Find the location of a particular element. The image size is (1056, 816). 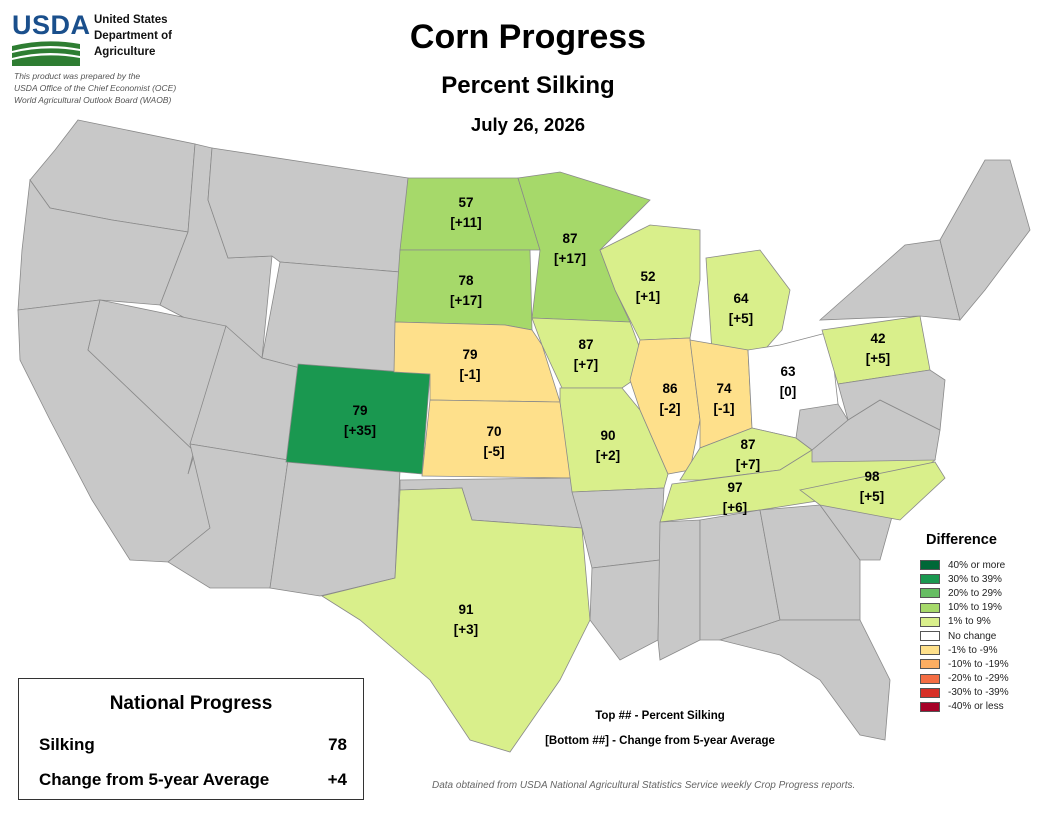

state-change-value: [+11] is located at coordinates (465, 222).